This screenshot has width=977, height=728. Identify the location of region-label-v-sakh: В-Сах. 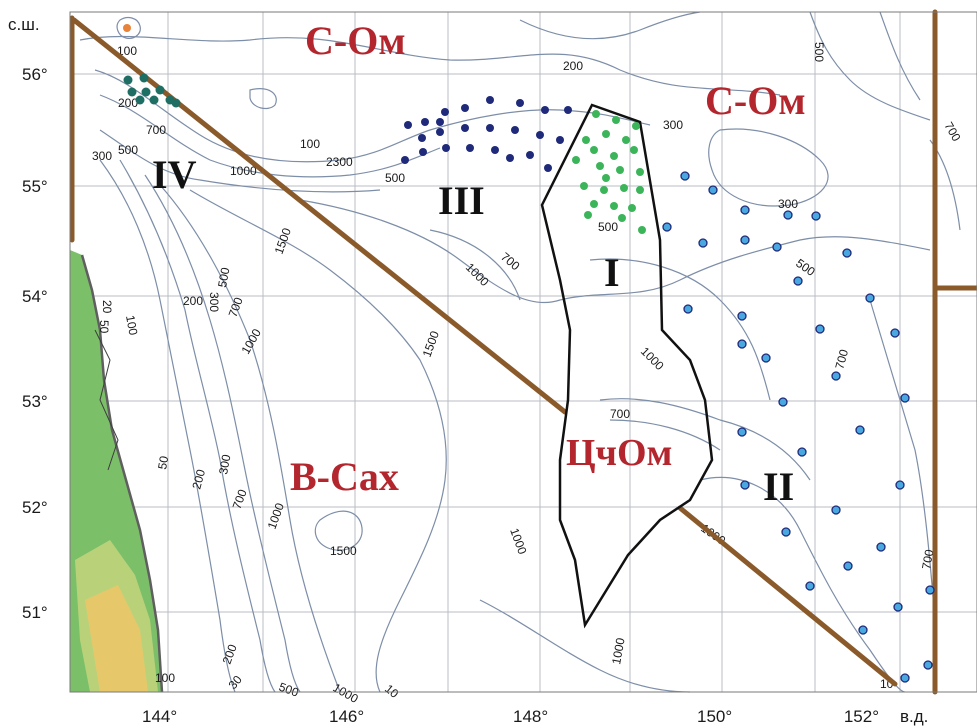
(344, 476).